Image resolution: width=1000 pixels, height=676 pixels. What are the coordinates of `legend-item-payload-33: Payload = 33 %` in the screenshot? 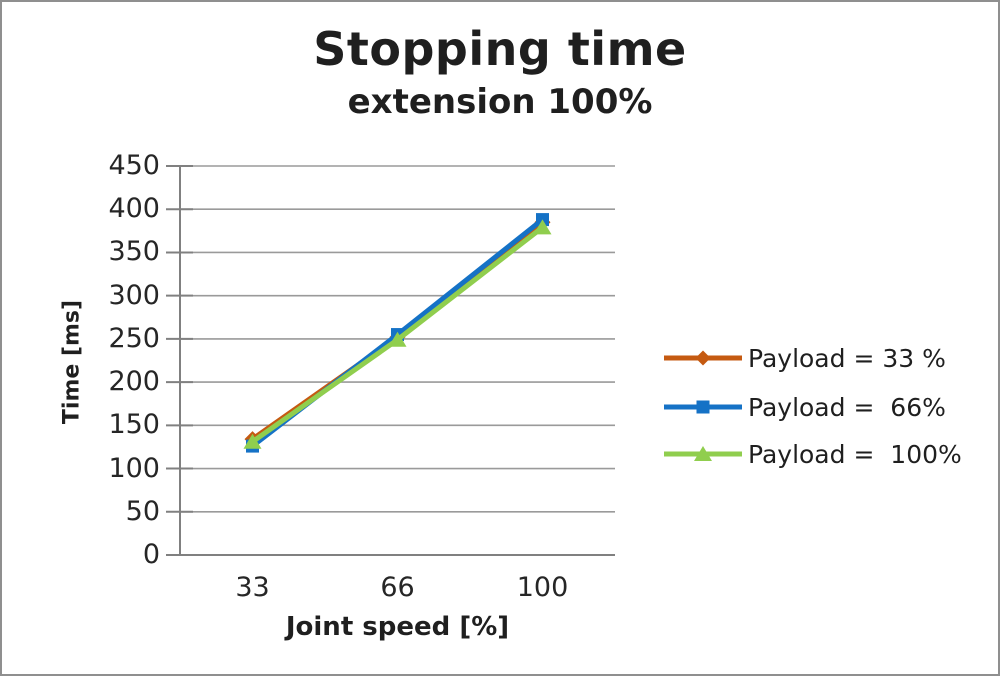 It's located at (804, 358).